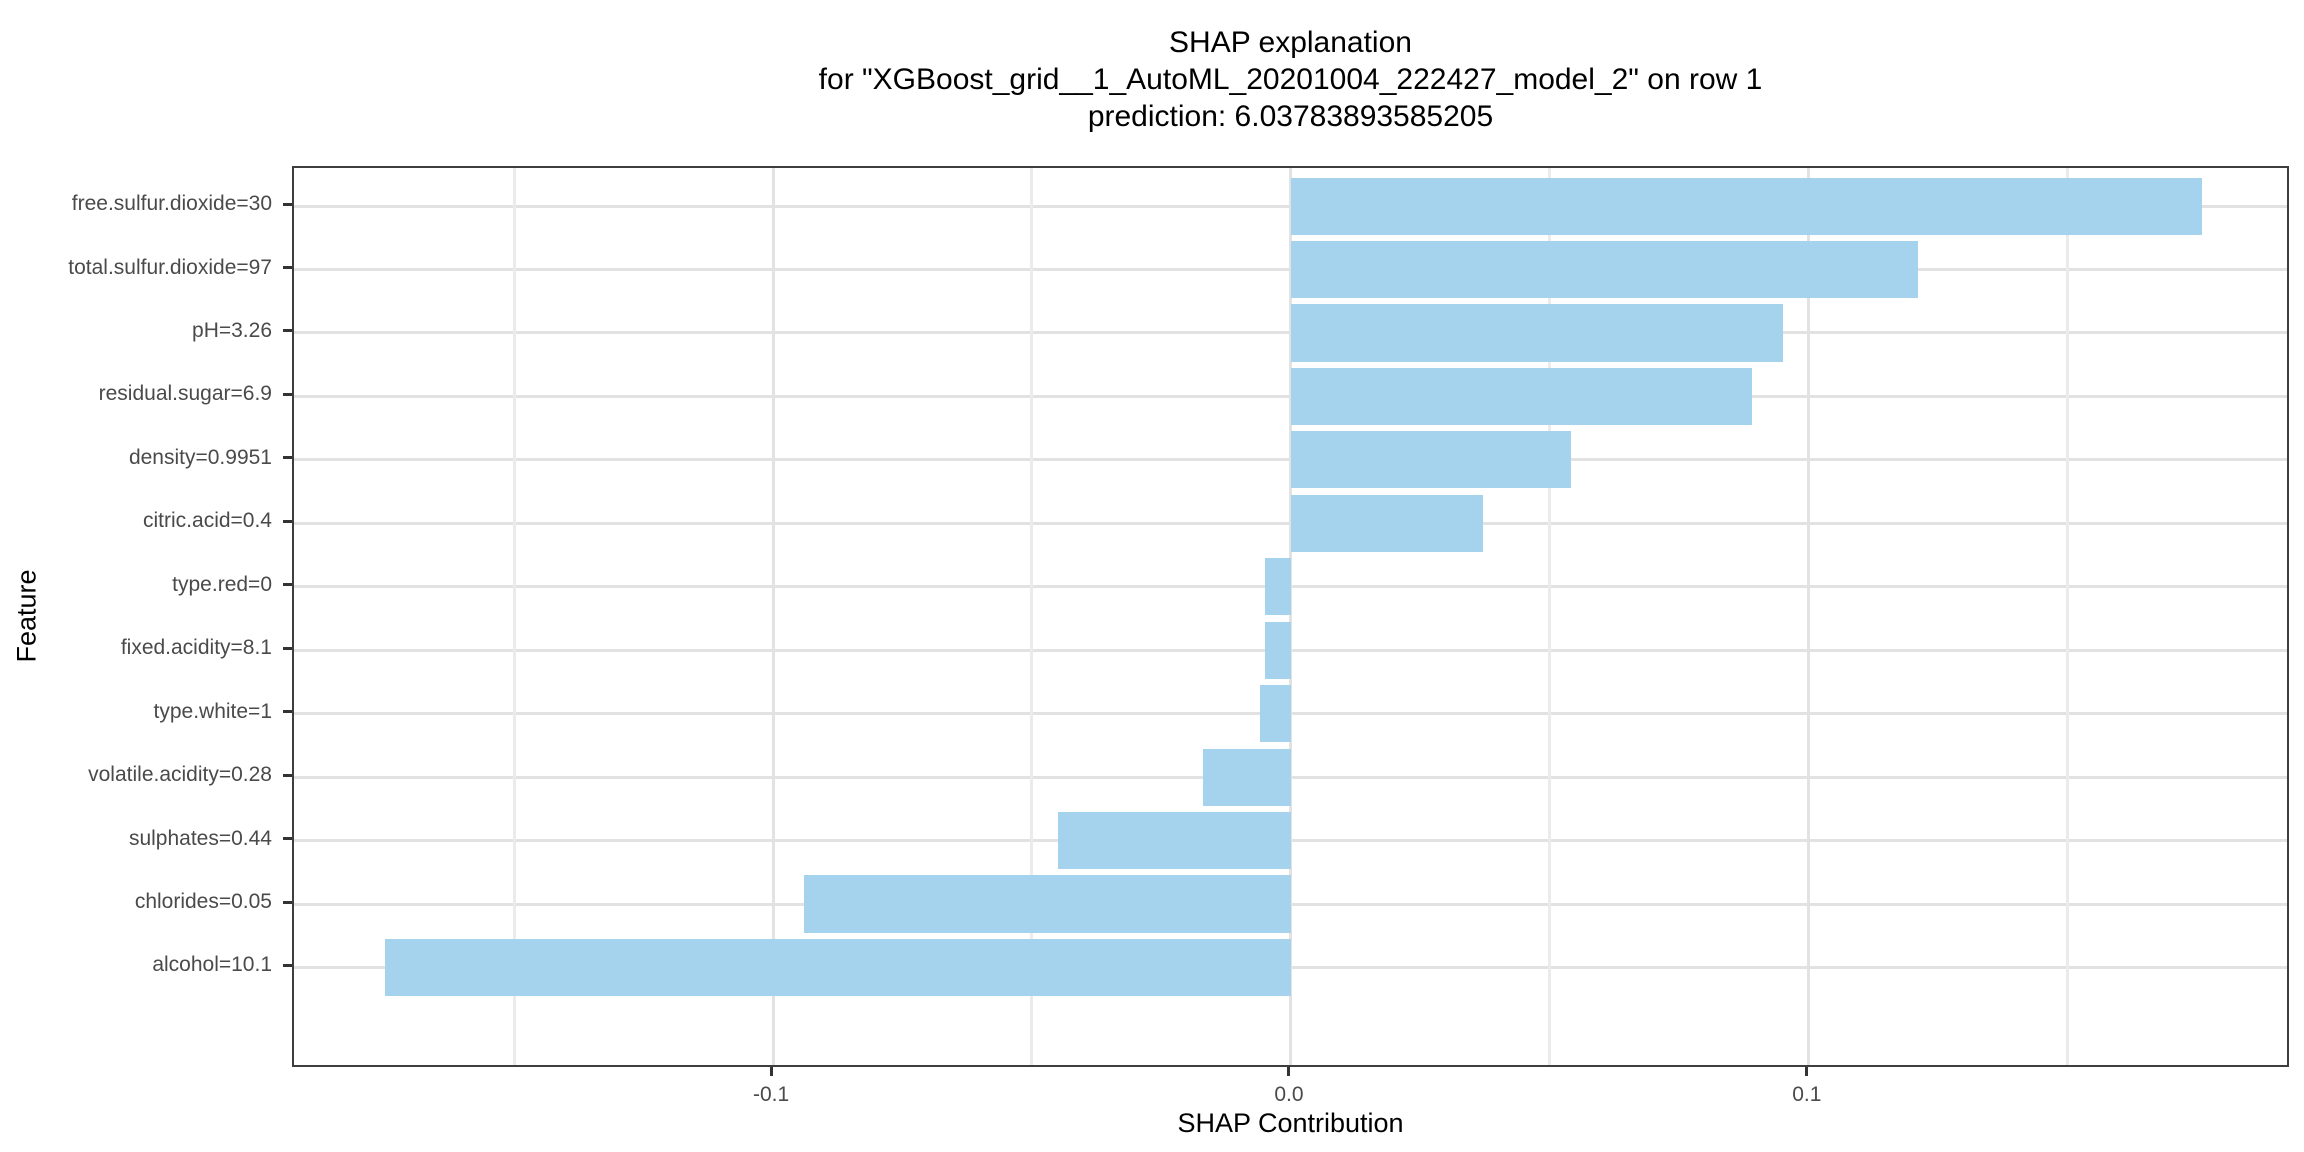 Image resolution: width=2304 pixels, height=1152 pixels. I want to click on y-axis-label: total.sulfur.dioxide=97, so click(170, 267).